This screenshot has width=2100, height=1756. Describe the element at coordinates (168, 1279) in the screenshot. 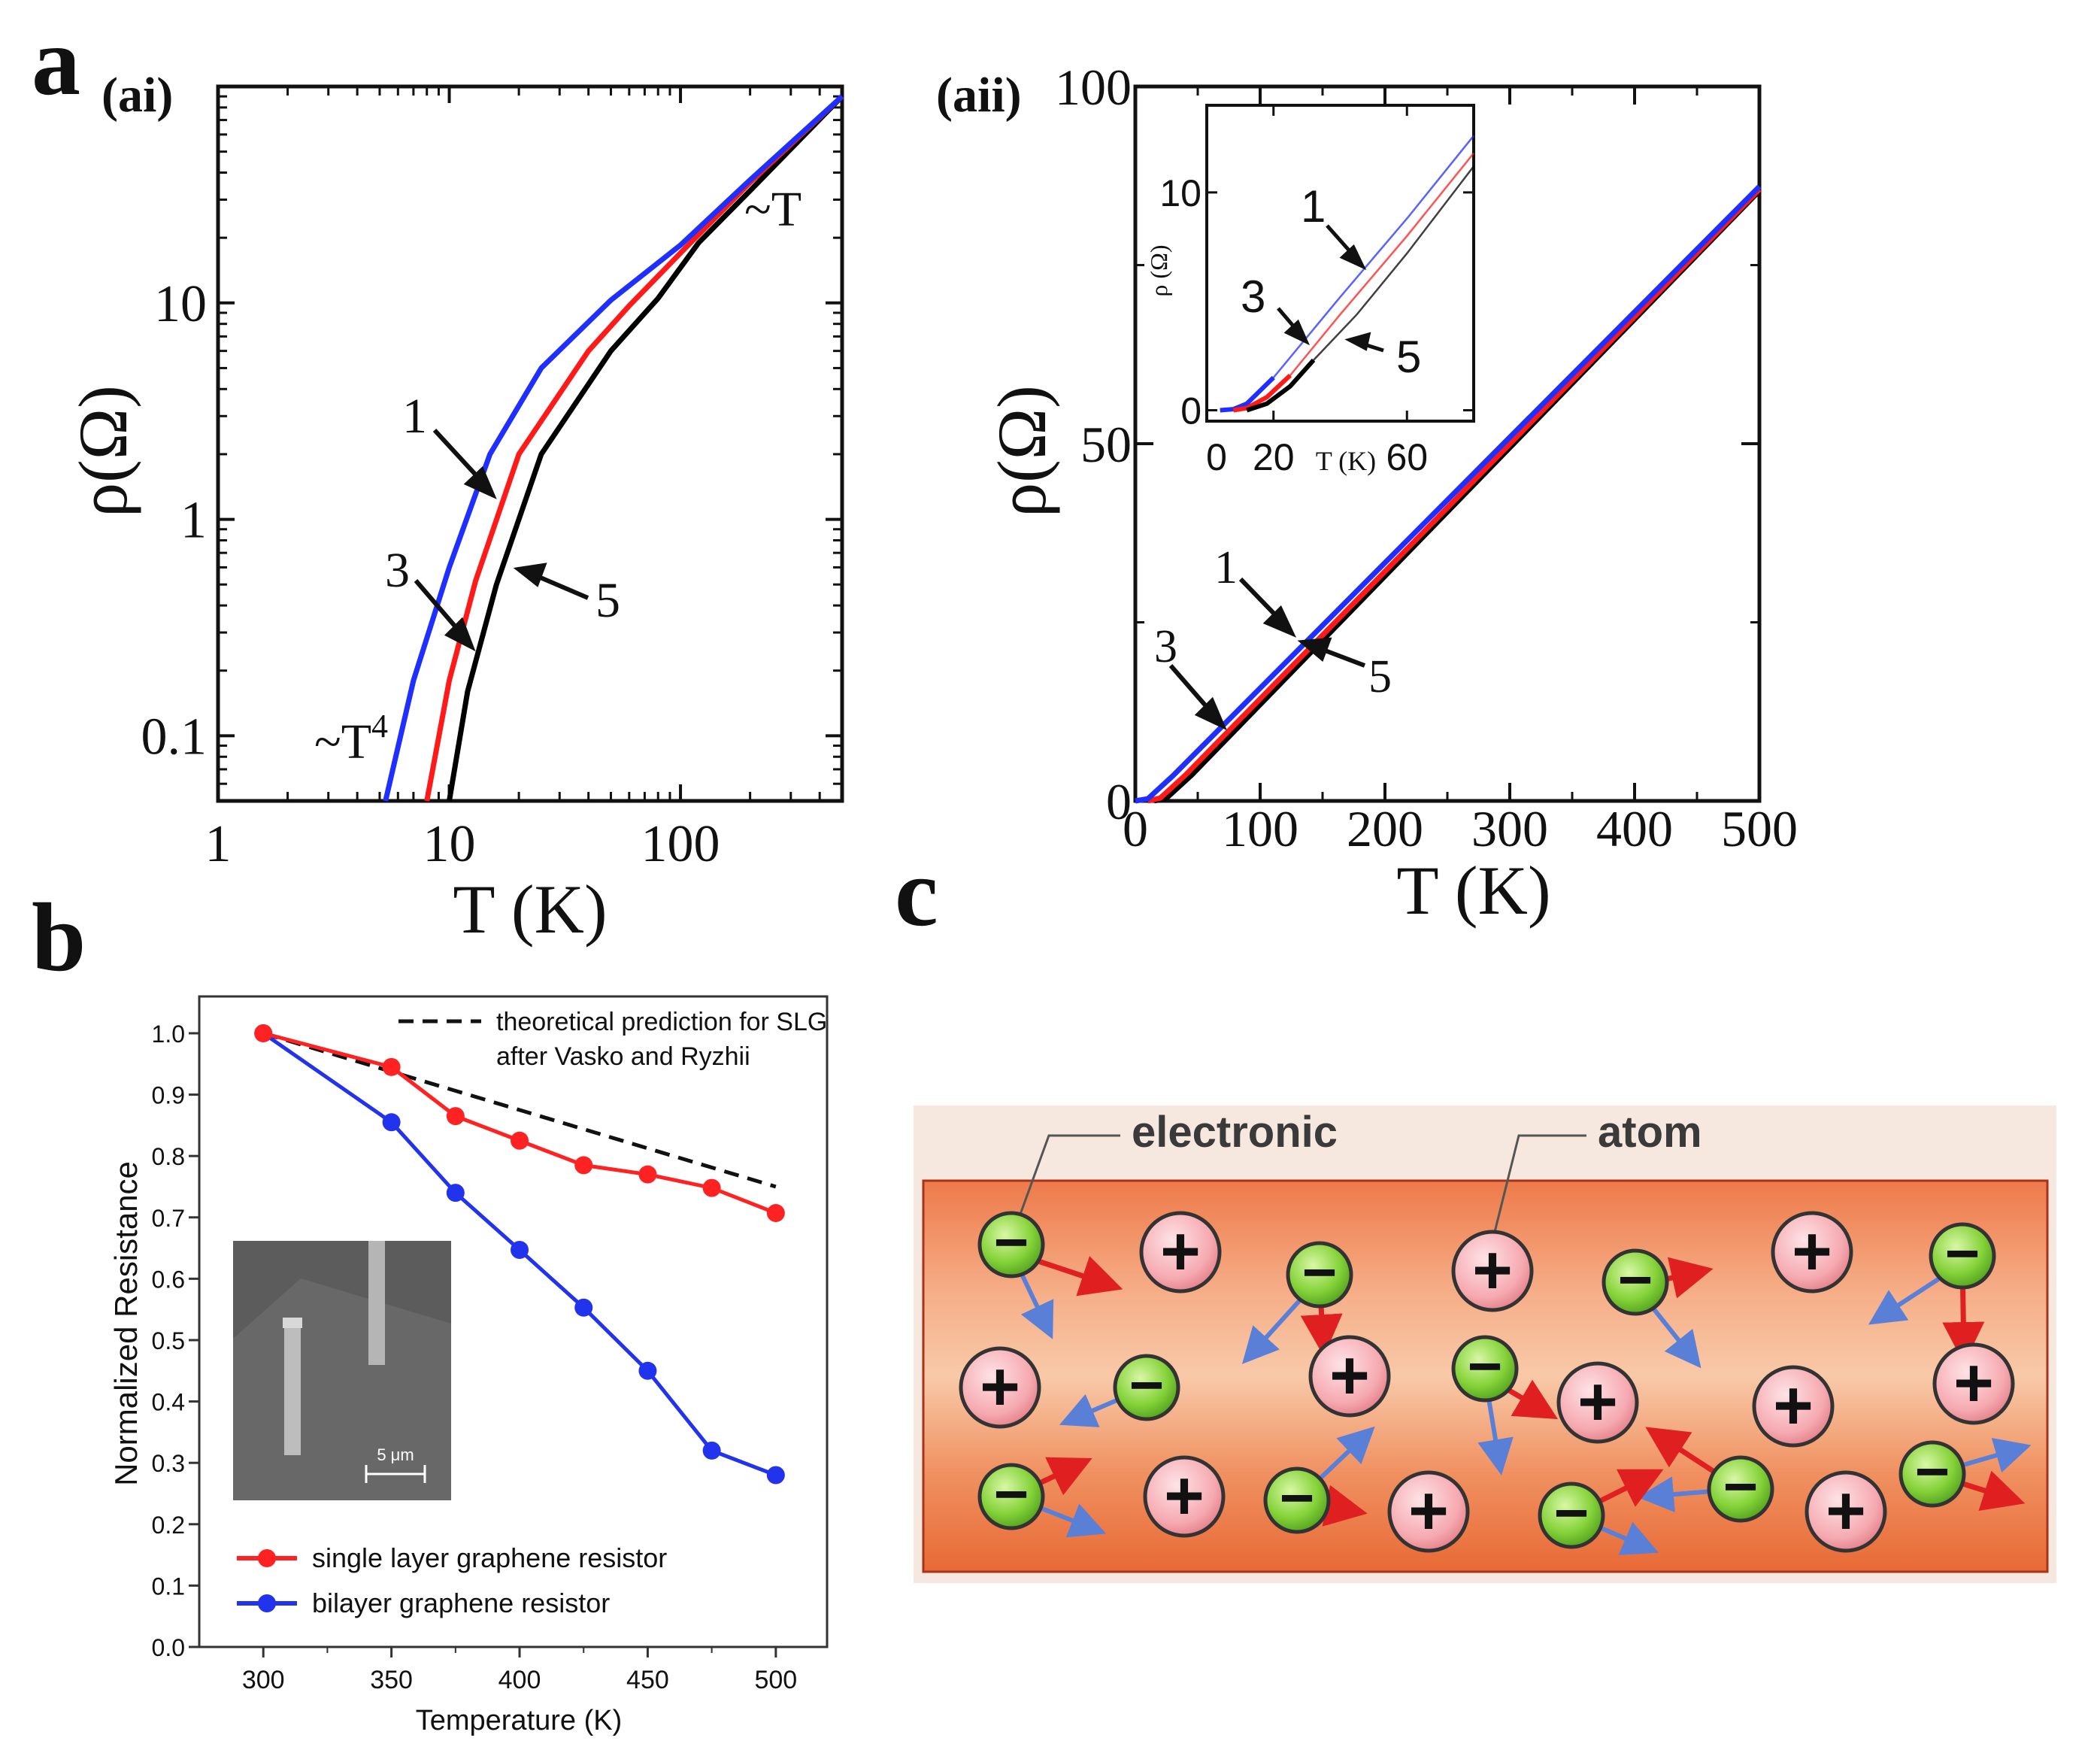

I see `b-ytick-label: 0.6` at that location.